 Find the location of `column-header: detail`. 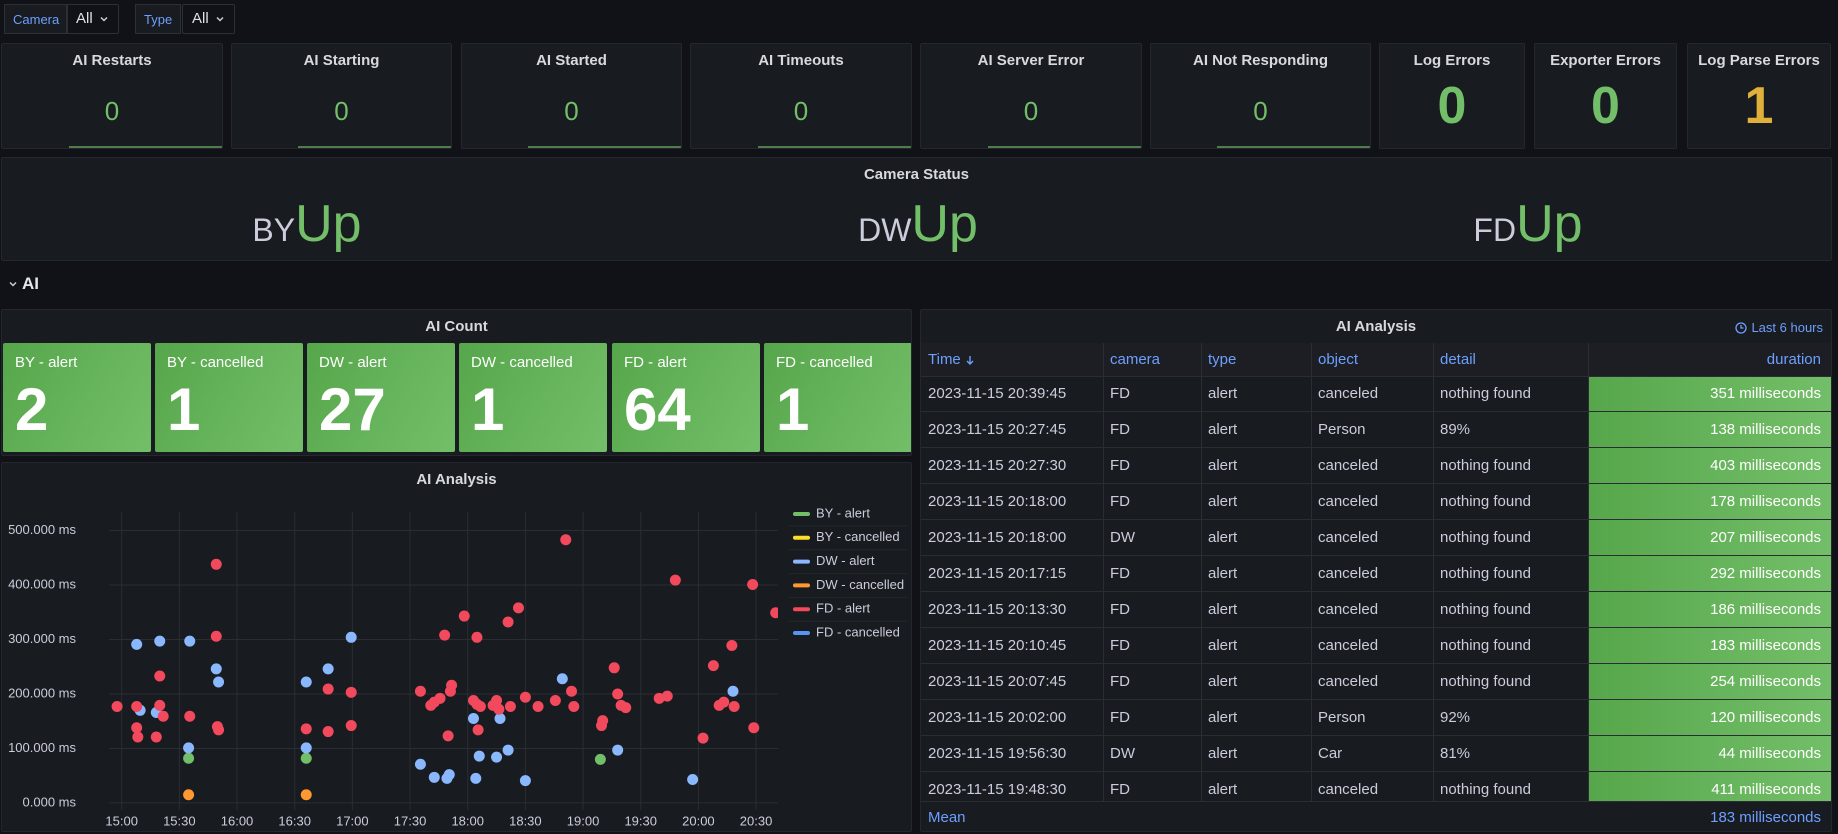

column-header: detail is located at coordinates (1458, 359).